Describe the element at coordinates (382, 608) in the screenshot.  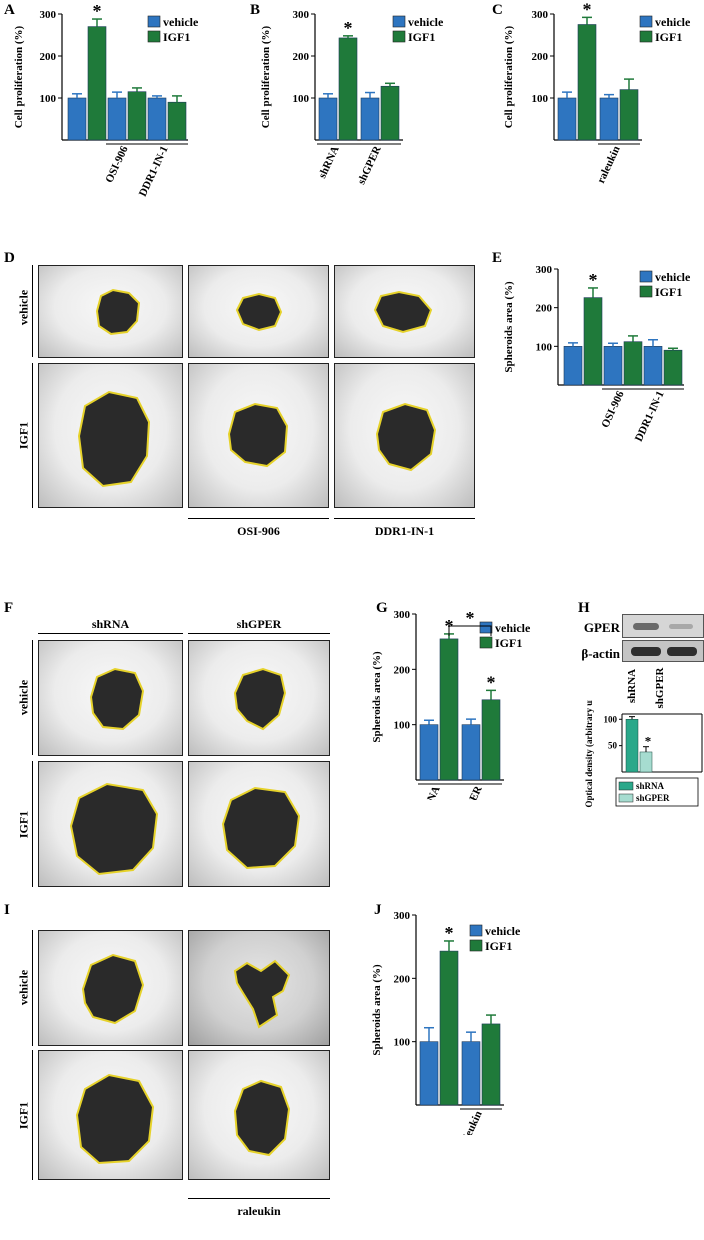
I see `panel-letter-g: G` at that location.